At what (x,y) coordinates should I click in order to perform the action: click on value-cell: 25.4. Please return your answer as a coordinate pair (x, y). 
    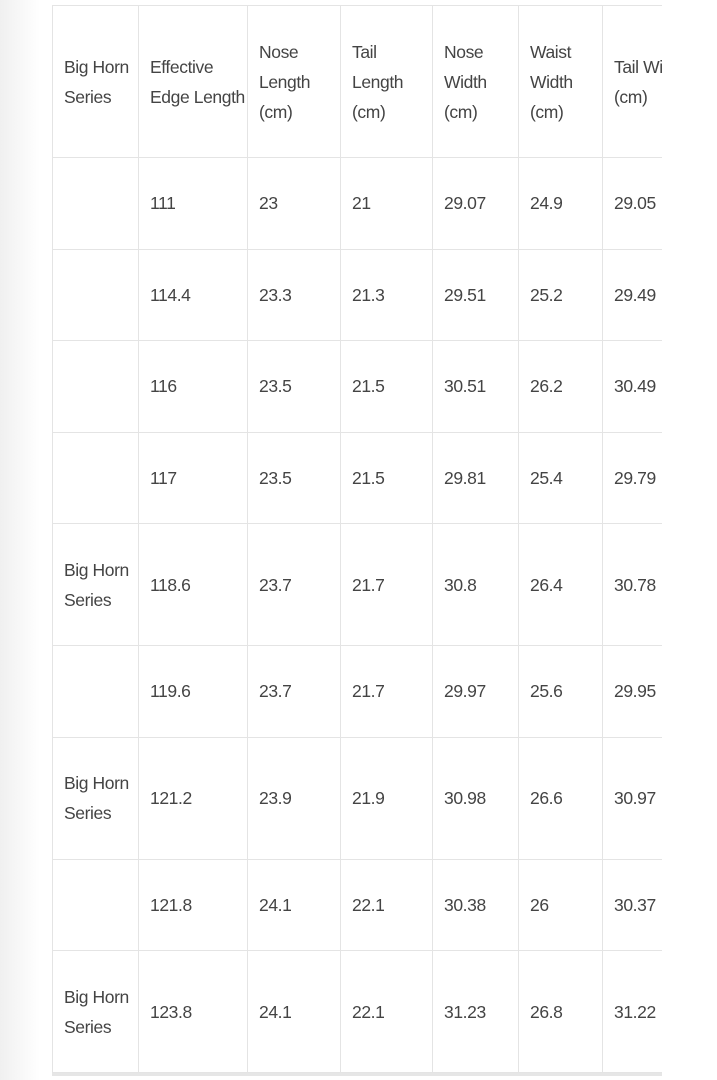
    Looking at the image, I should click on (560, 477).